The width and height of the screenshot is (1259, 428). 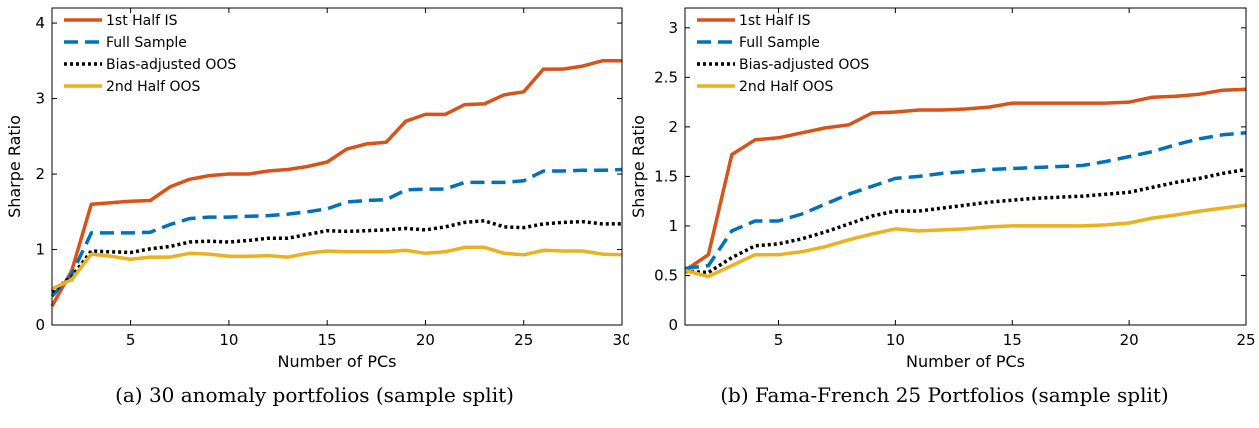 What do you see at coordinates (673, 325) in the screenshot?
I see `chart-b-ytick-label-0: 0` at bounding box center [673, 325].